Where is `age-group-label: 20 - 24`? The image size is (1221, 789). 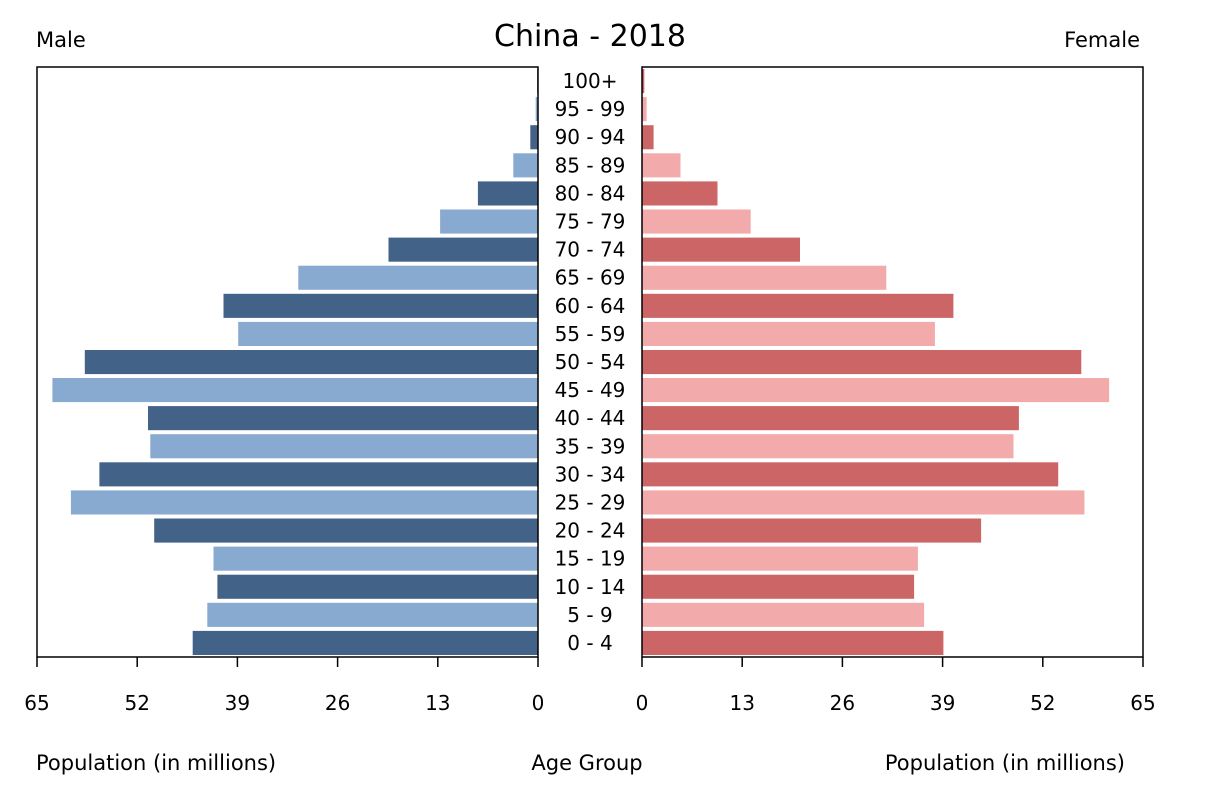 age-group-label: 20 - 24 is located at coordinates (590, 531).